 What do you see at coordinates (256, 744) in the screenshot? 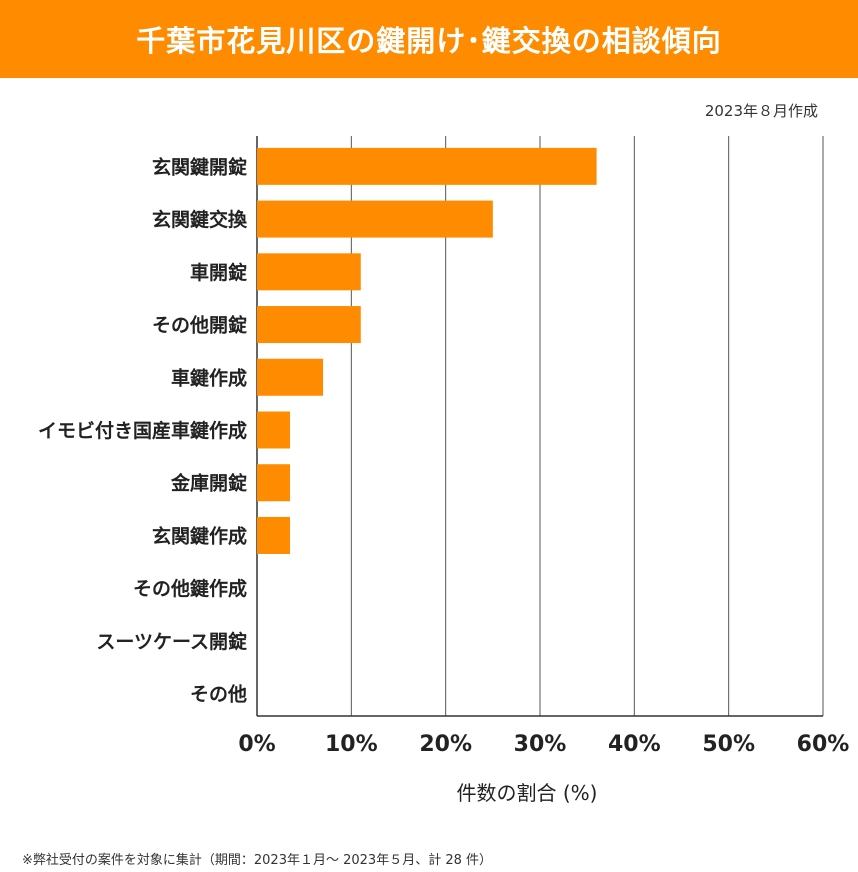
I see `x-tick-label: 0%` at bounding box center [256, 744].